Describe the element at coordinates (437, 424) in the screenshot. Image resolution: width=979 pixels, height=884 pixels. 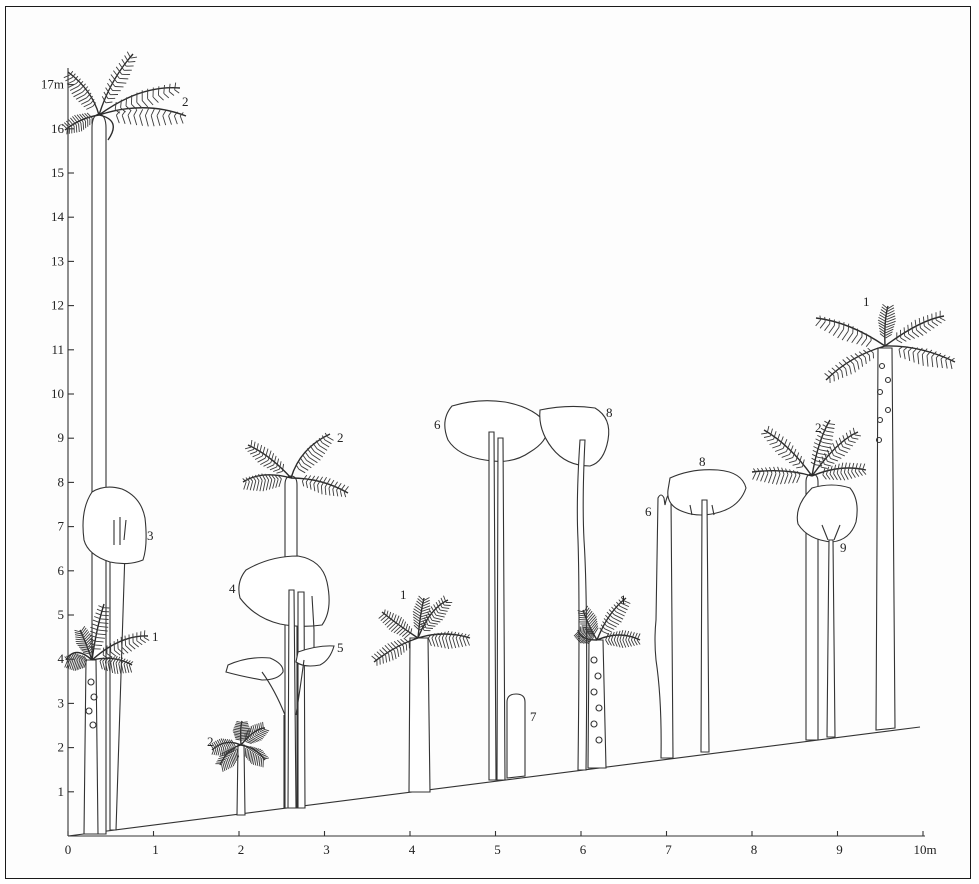
I see `plant-label: 6` at that location.